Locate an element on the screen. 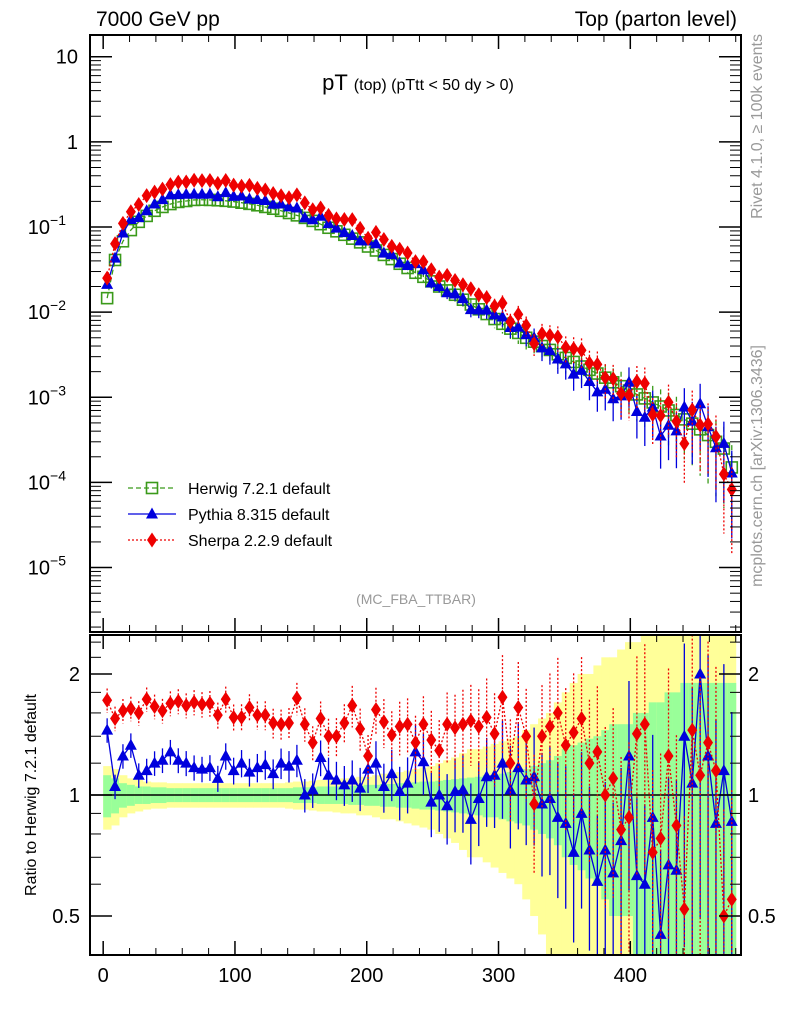 This screenshot has height=1024, width=786. ratio-y-tick-label: 2 is located at coordinates (74, 675).